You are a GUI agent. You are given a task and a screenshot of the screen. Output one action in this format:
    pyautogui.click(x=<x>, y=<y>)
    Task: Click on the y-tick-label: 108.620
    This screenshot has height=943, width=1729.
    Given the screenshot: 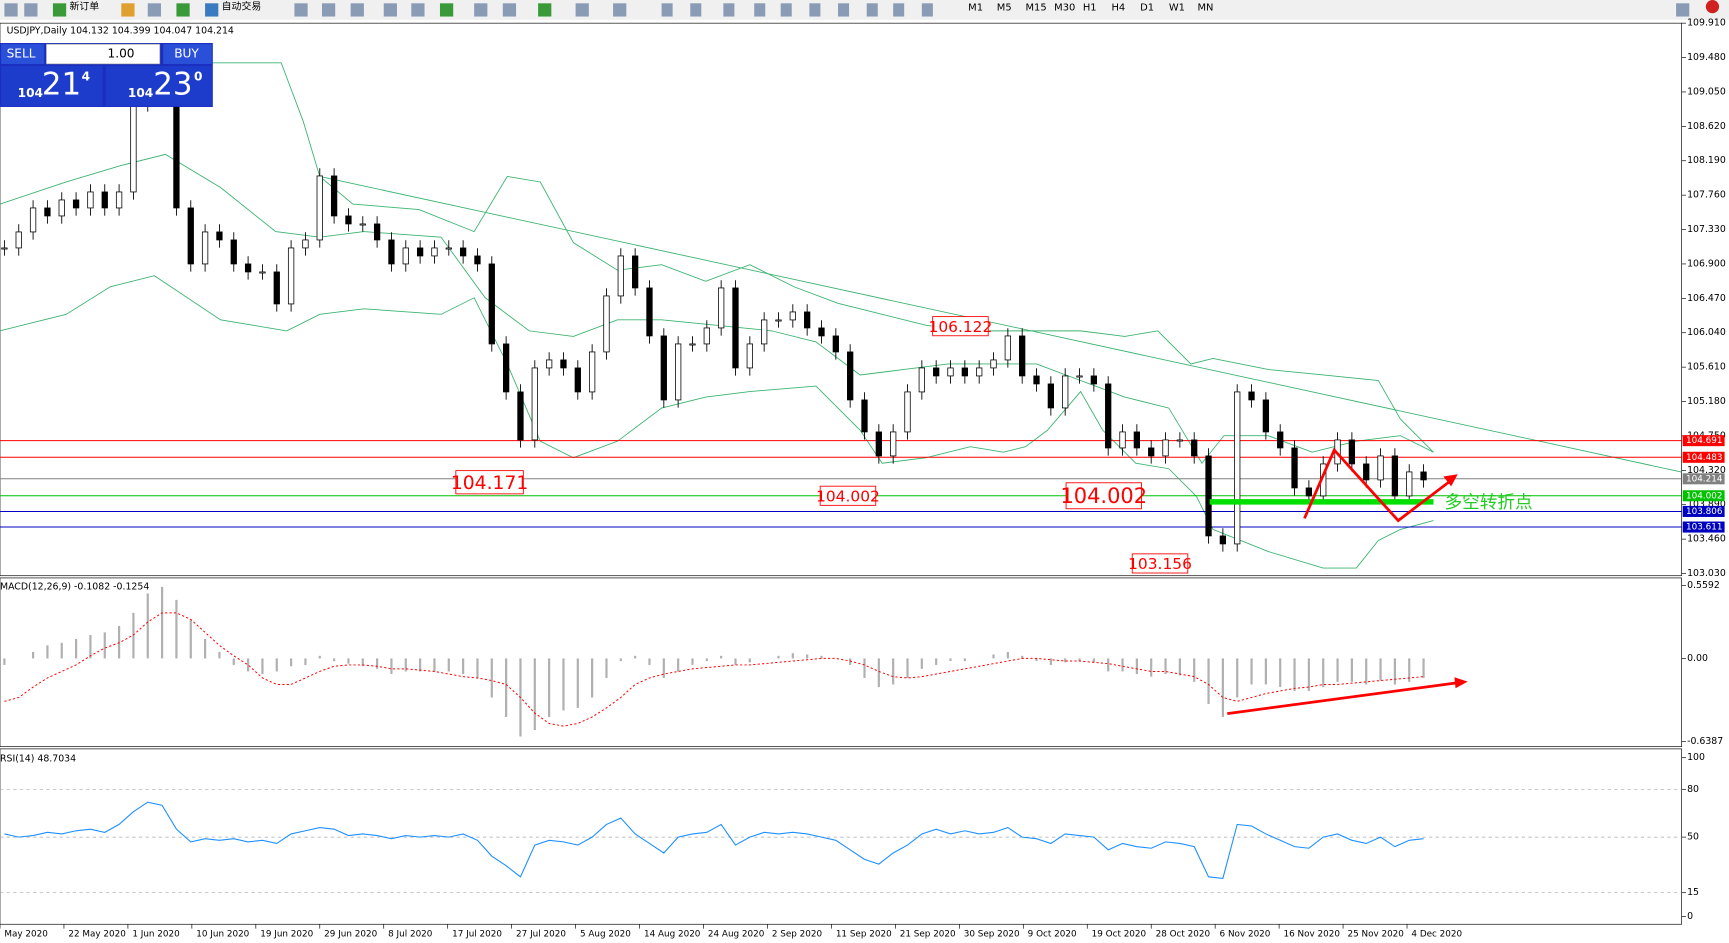 What is the action you would take?
    pyautogui.click(x=1706, y=126)
    